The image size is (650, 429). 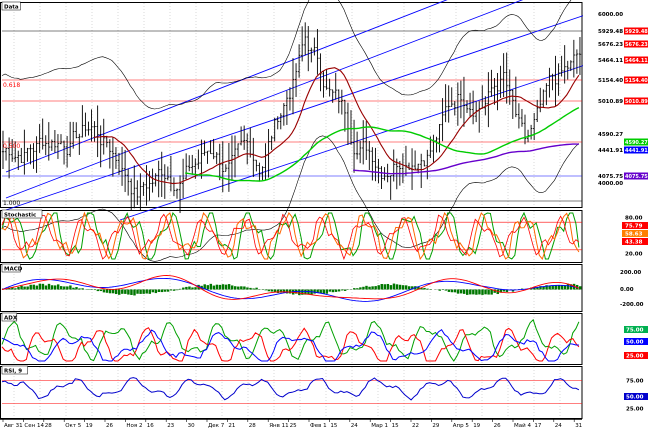 What do you see at coordinates (610, 45) in the screenshot?
I see `price-axis-label: 5676.23` at bounding box center [610, 45].